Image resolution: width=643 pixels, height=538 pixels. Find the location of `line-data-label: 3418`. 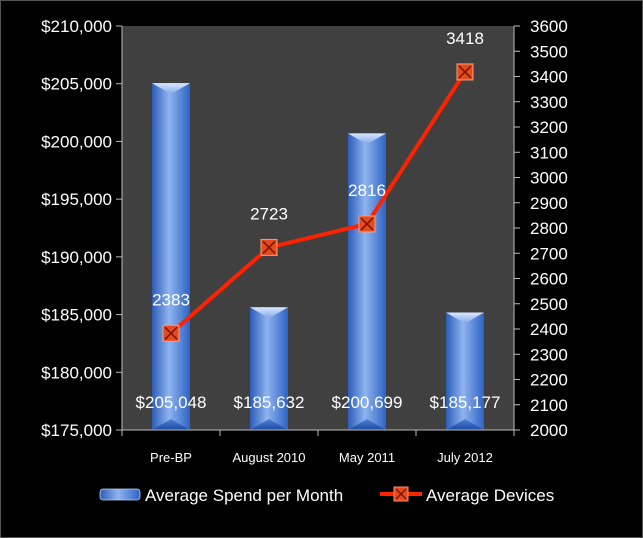

line-data-label: 3418 is located at coordinates (465, 38).